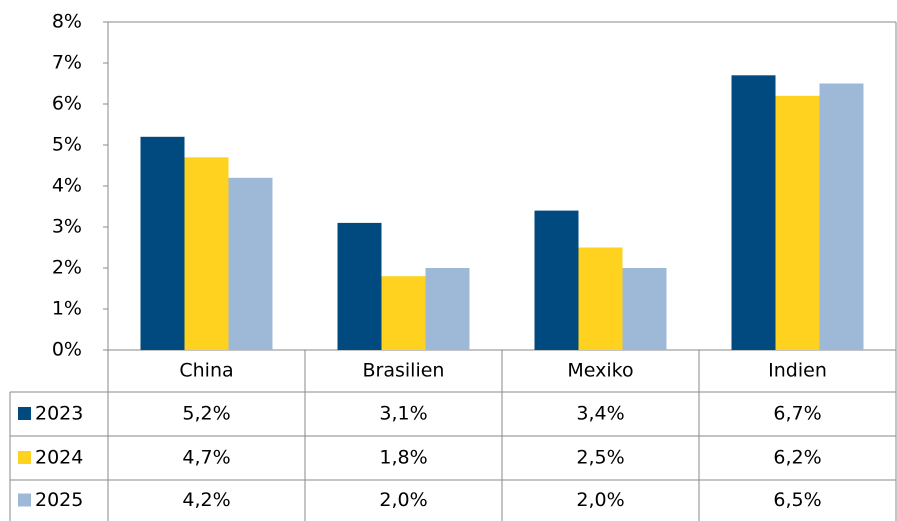 Image resolution: width=897 pixels, height=521 pixels. What do you see at coordinates (797, 500) in the screenshot?
I see `data-label: 6,5%` at bounding box center [797, 500].